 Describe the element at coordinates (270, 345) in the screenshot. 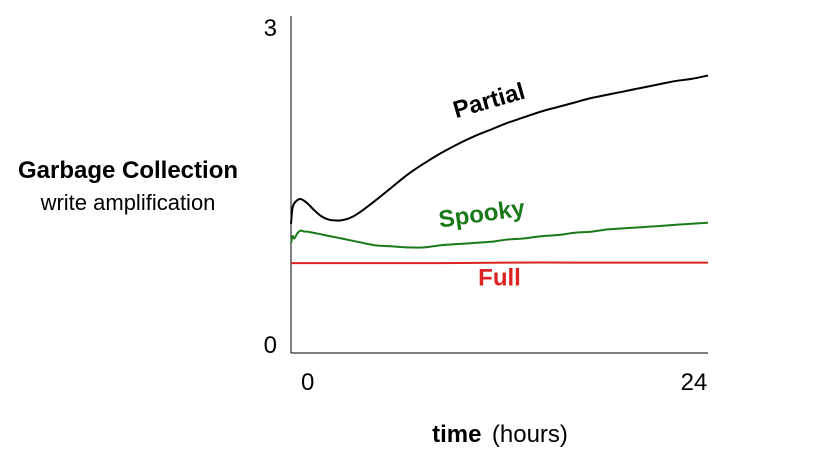

I see `y-tick-label-0: 0` at that location.